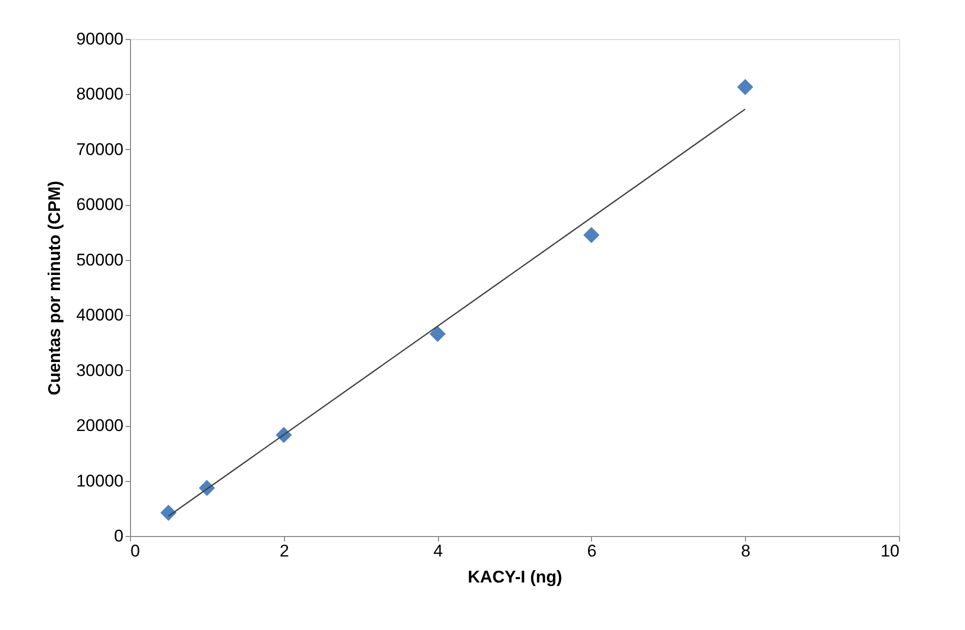 This screenshot has width=965, height=630. Describe the element at coordinates (119, 536) in the screenshot. I see `y-tick-label: 0` at that location.